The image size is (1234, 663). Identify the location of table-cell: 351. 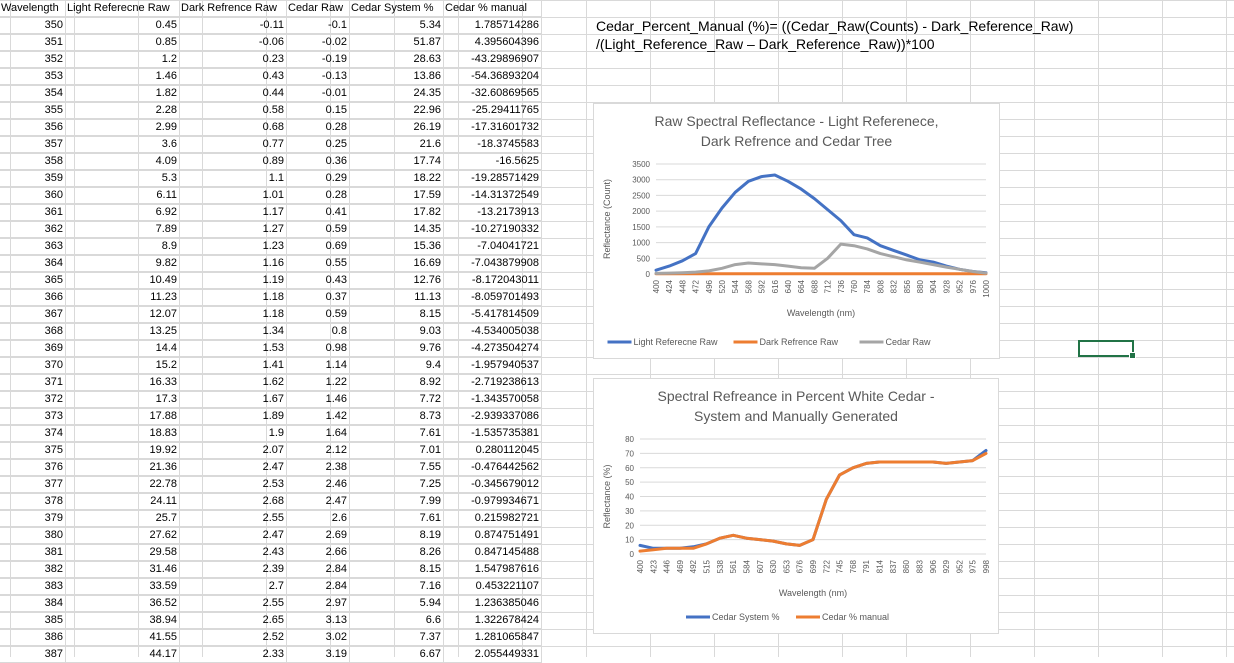
(33, 42).